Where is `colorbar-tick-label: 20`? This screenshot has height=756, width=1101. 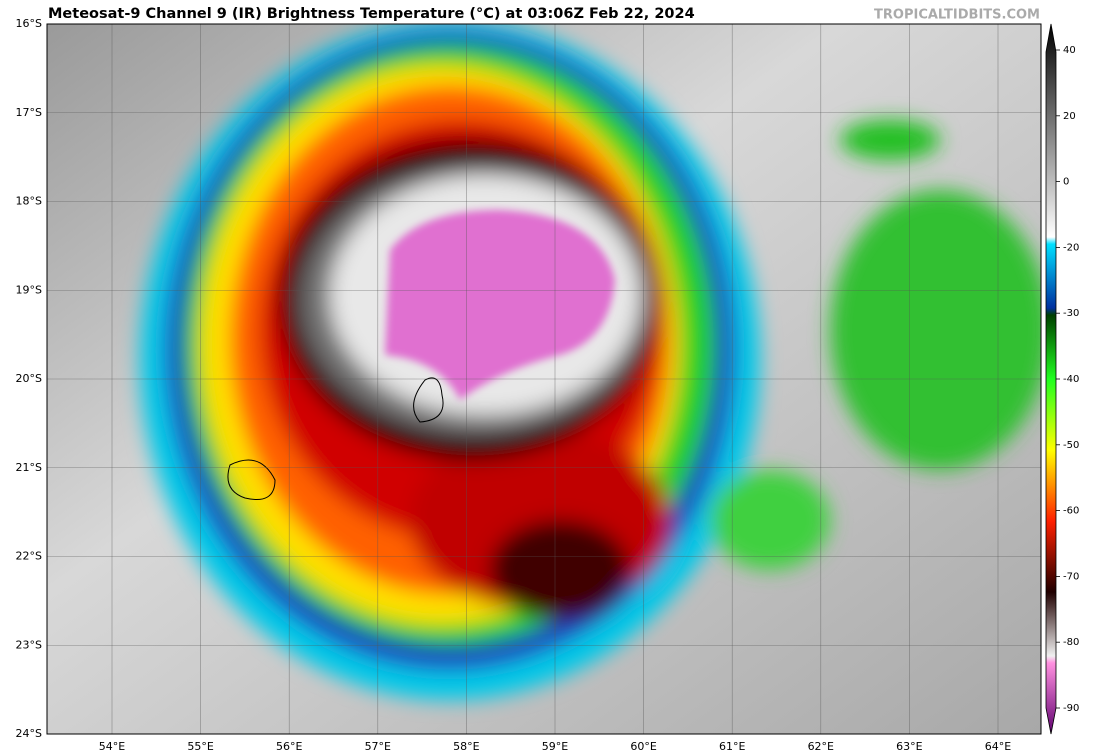 colorbar-tick-label: 20 is located at coordinates (1069, 116).